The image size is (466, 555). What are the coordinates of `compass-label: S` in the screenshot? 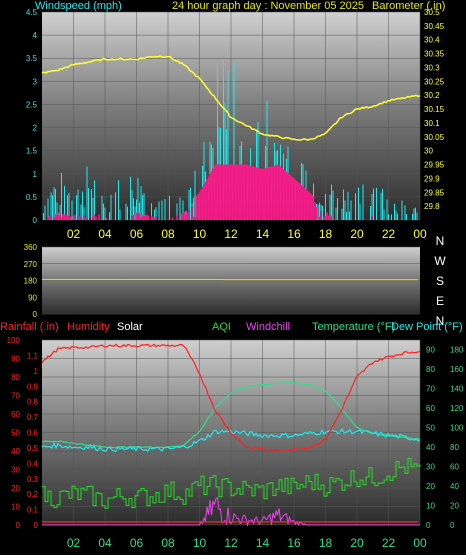 It's located at (440, 281).